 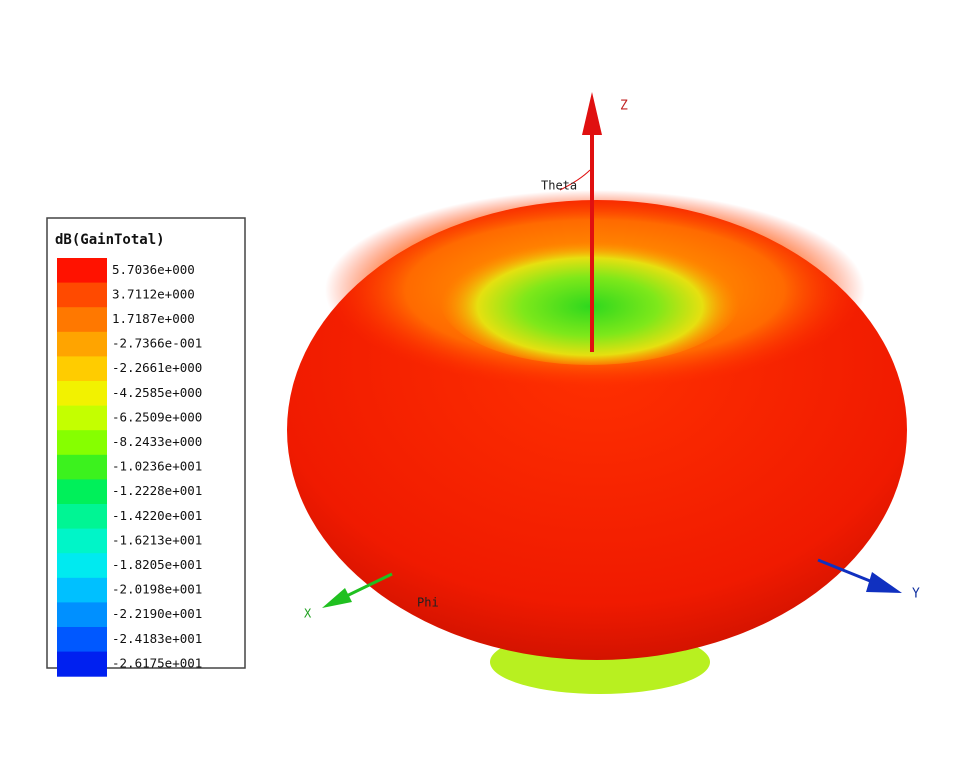 I want to click on legend-label: -2.4183e+001, so click(x=157, y=638).